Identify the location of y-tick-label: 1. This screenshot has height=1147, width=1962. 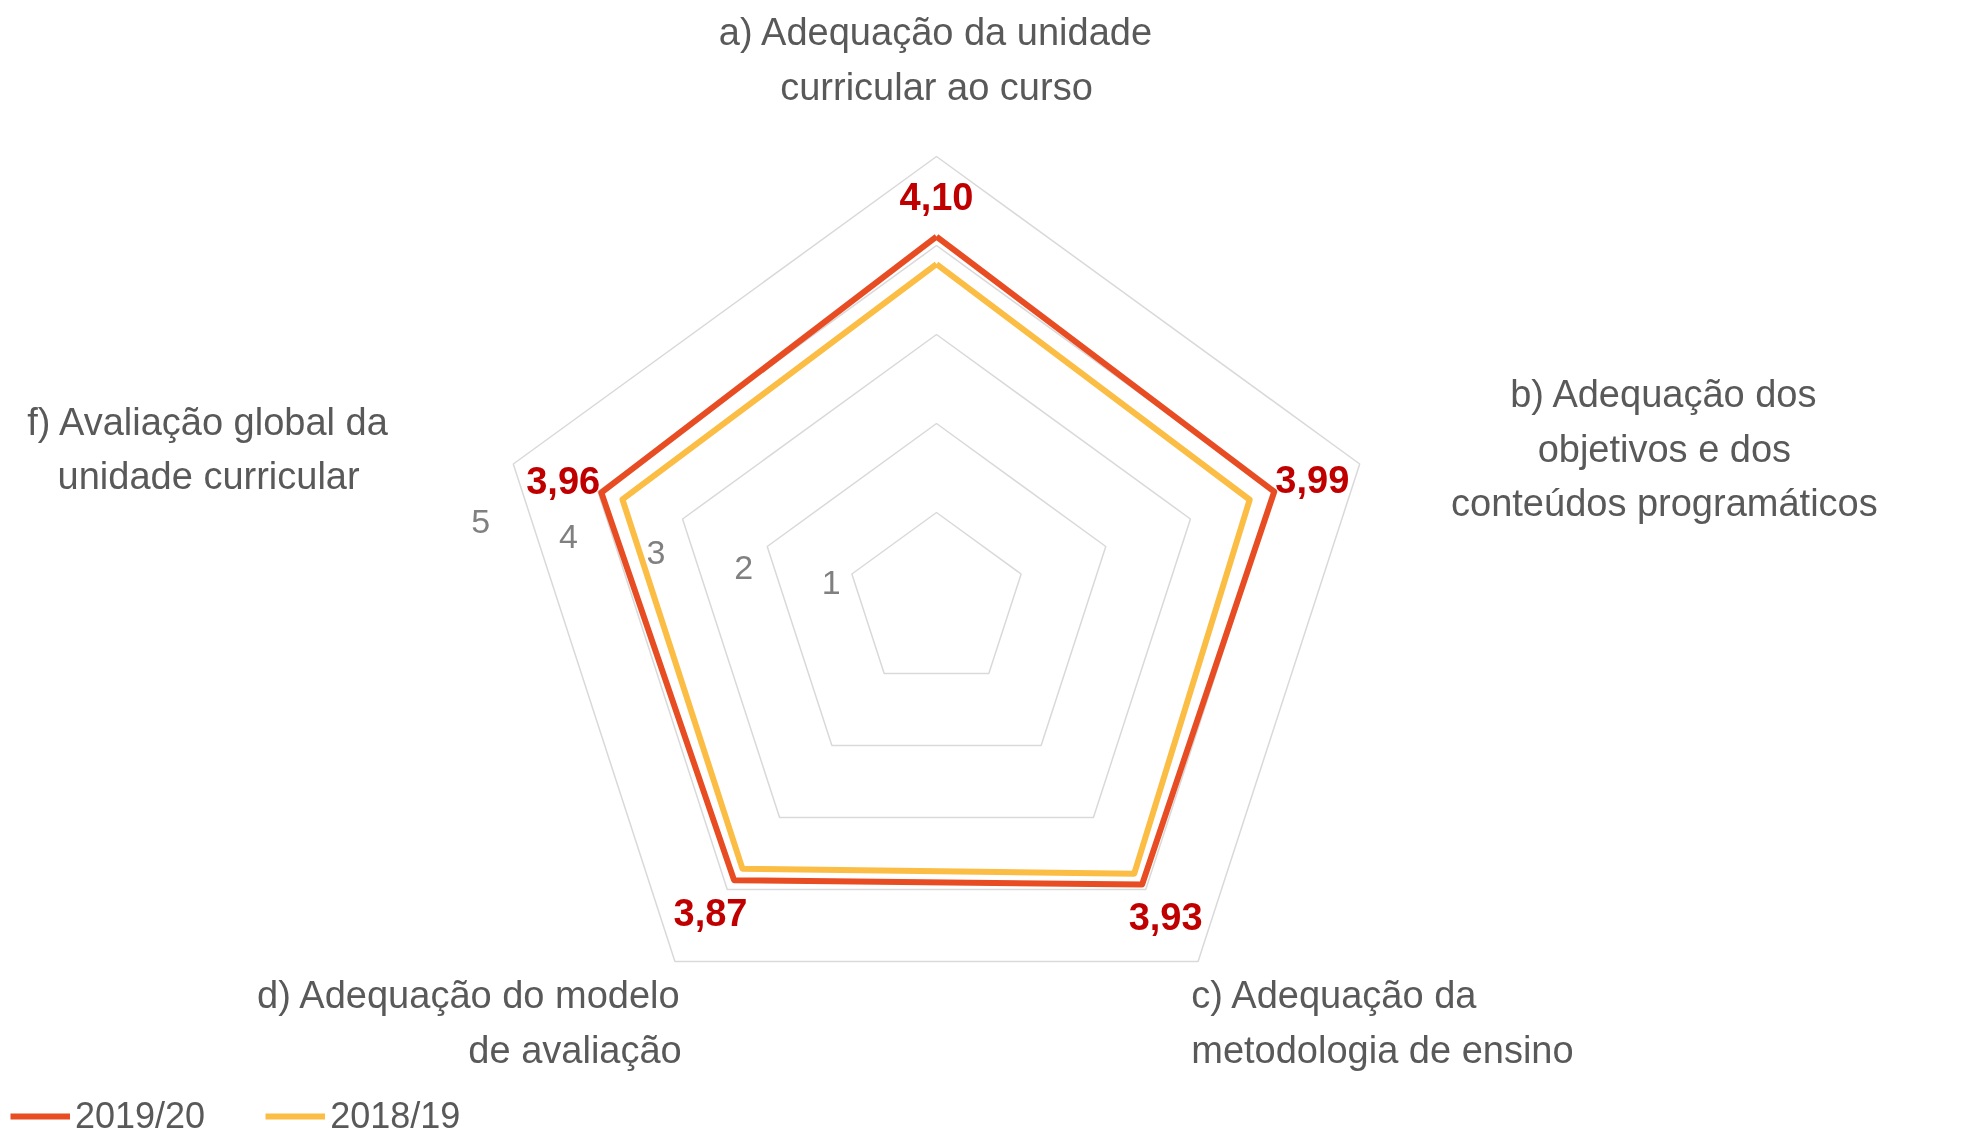
(831, 582).